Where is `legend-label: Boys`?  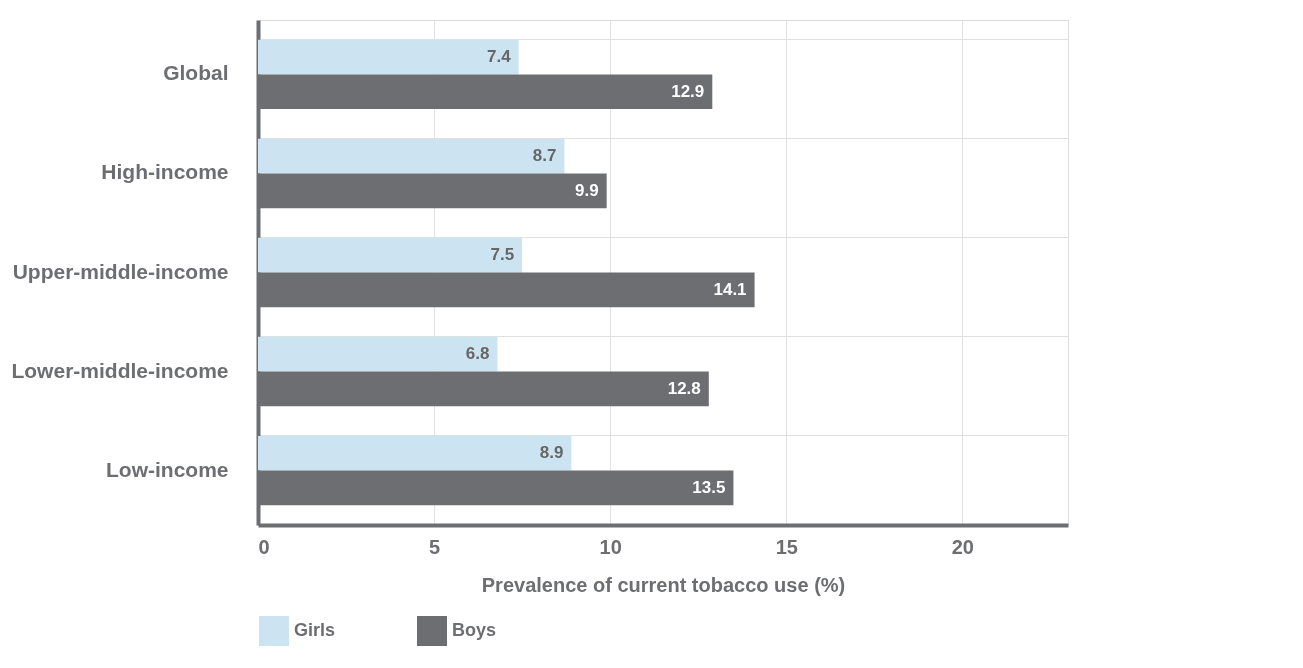 legend-label: Boys is located at coordinates (474, 630).